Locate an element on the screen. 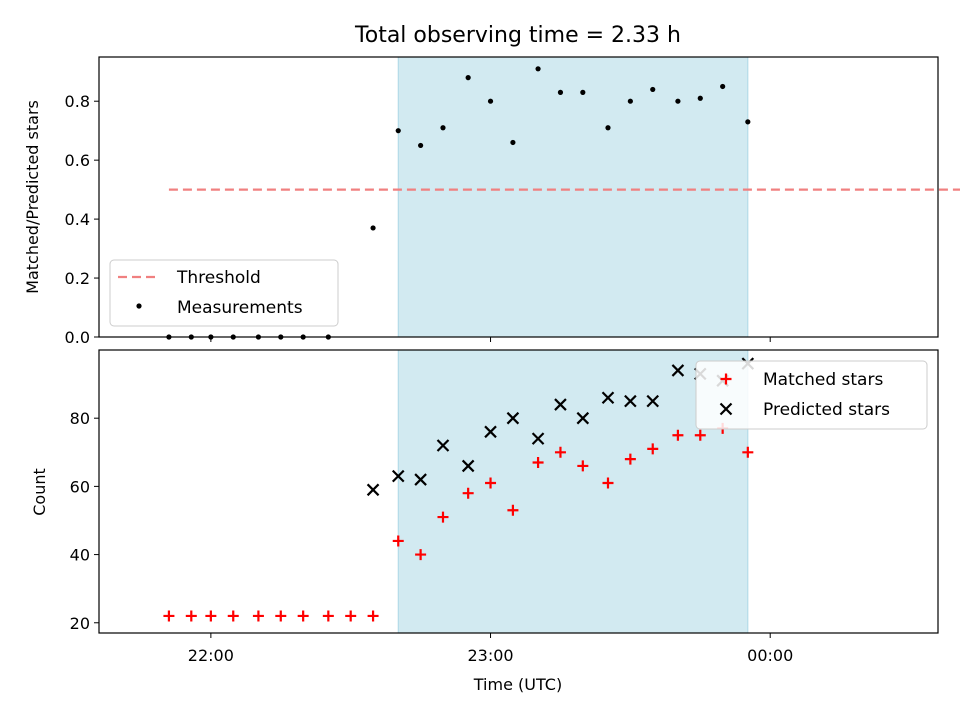 This screenshot has width=960, height=720. legend-predicted-swatch is located at coordinates (726, 409).